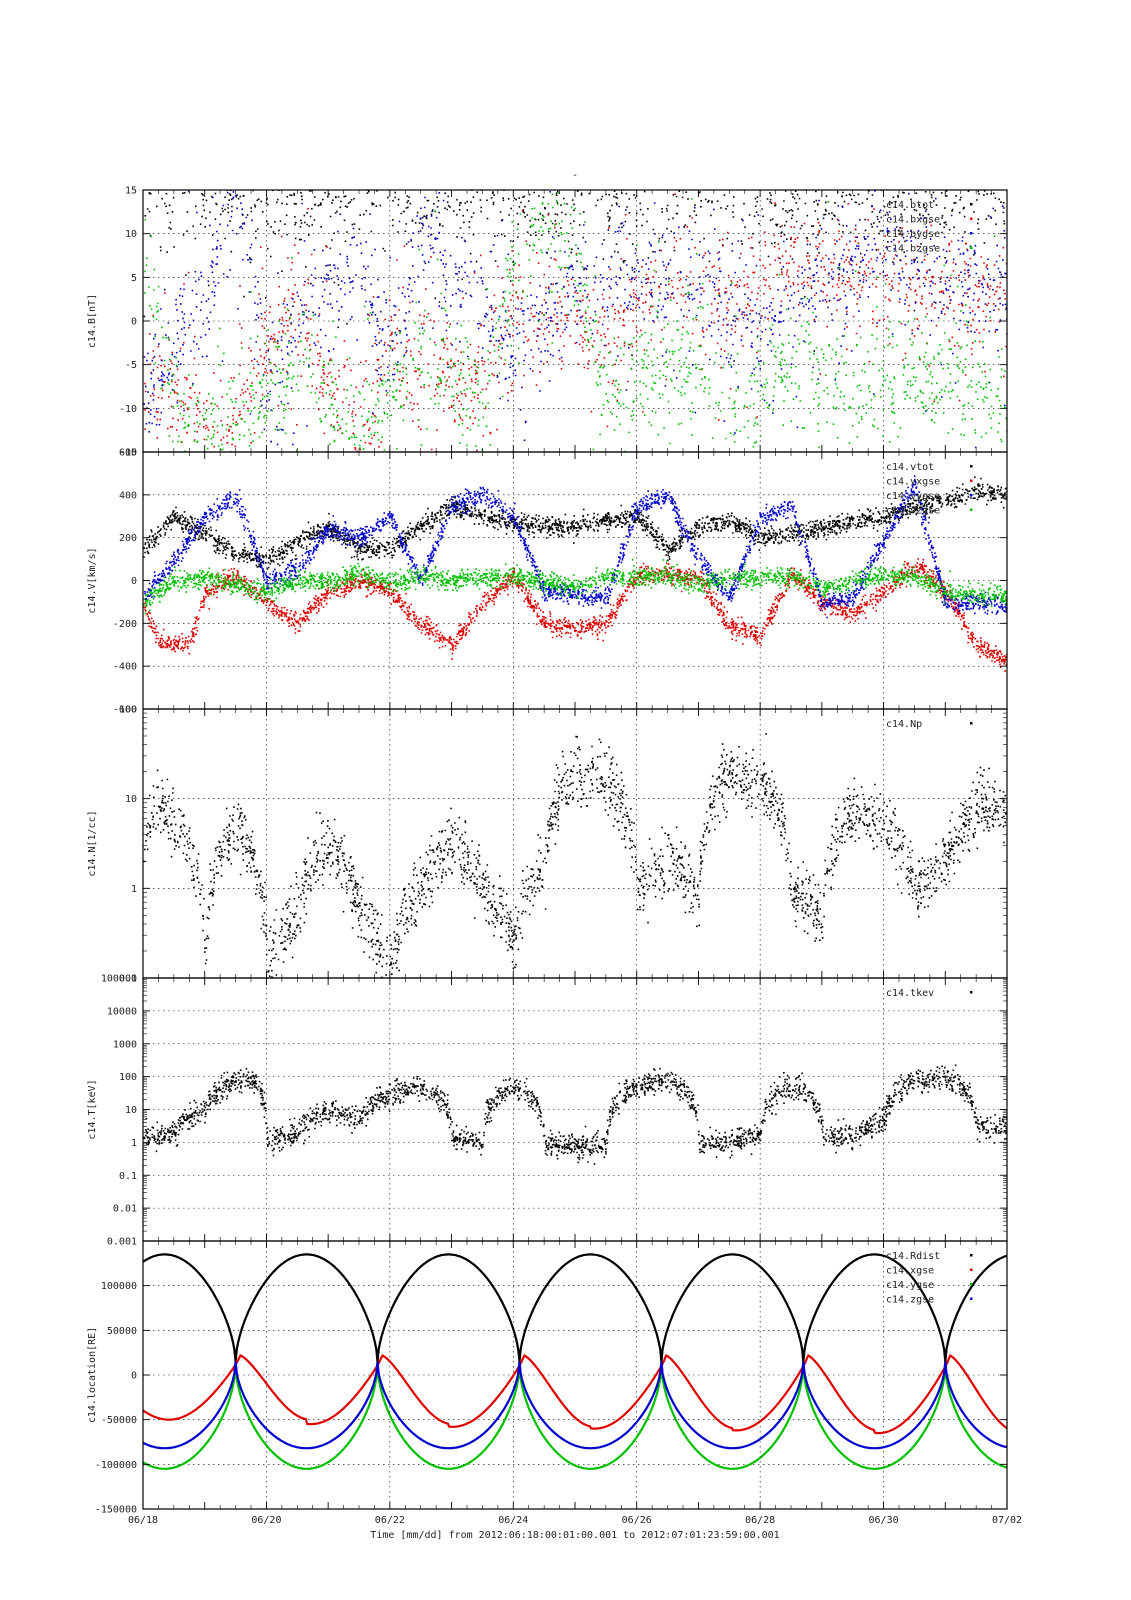 This screenshot has width=1131, height=1600. What do you see at coordinates (910, 205) in the screenshot?
I see `legend-label: c14.btot` at bounding box center [910, 205].